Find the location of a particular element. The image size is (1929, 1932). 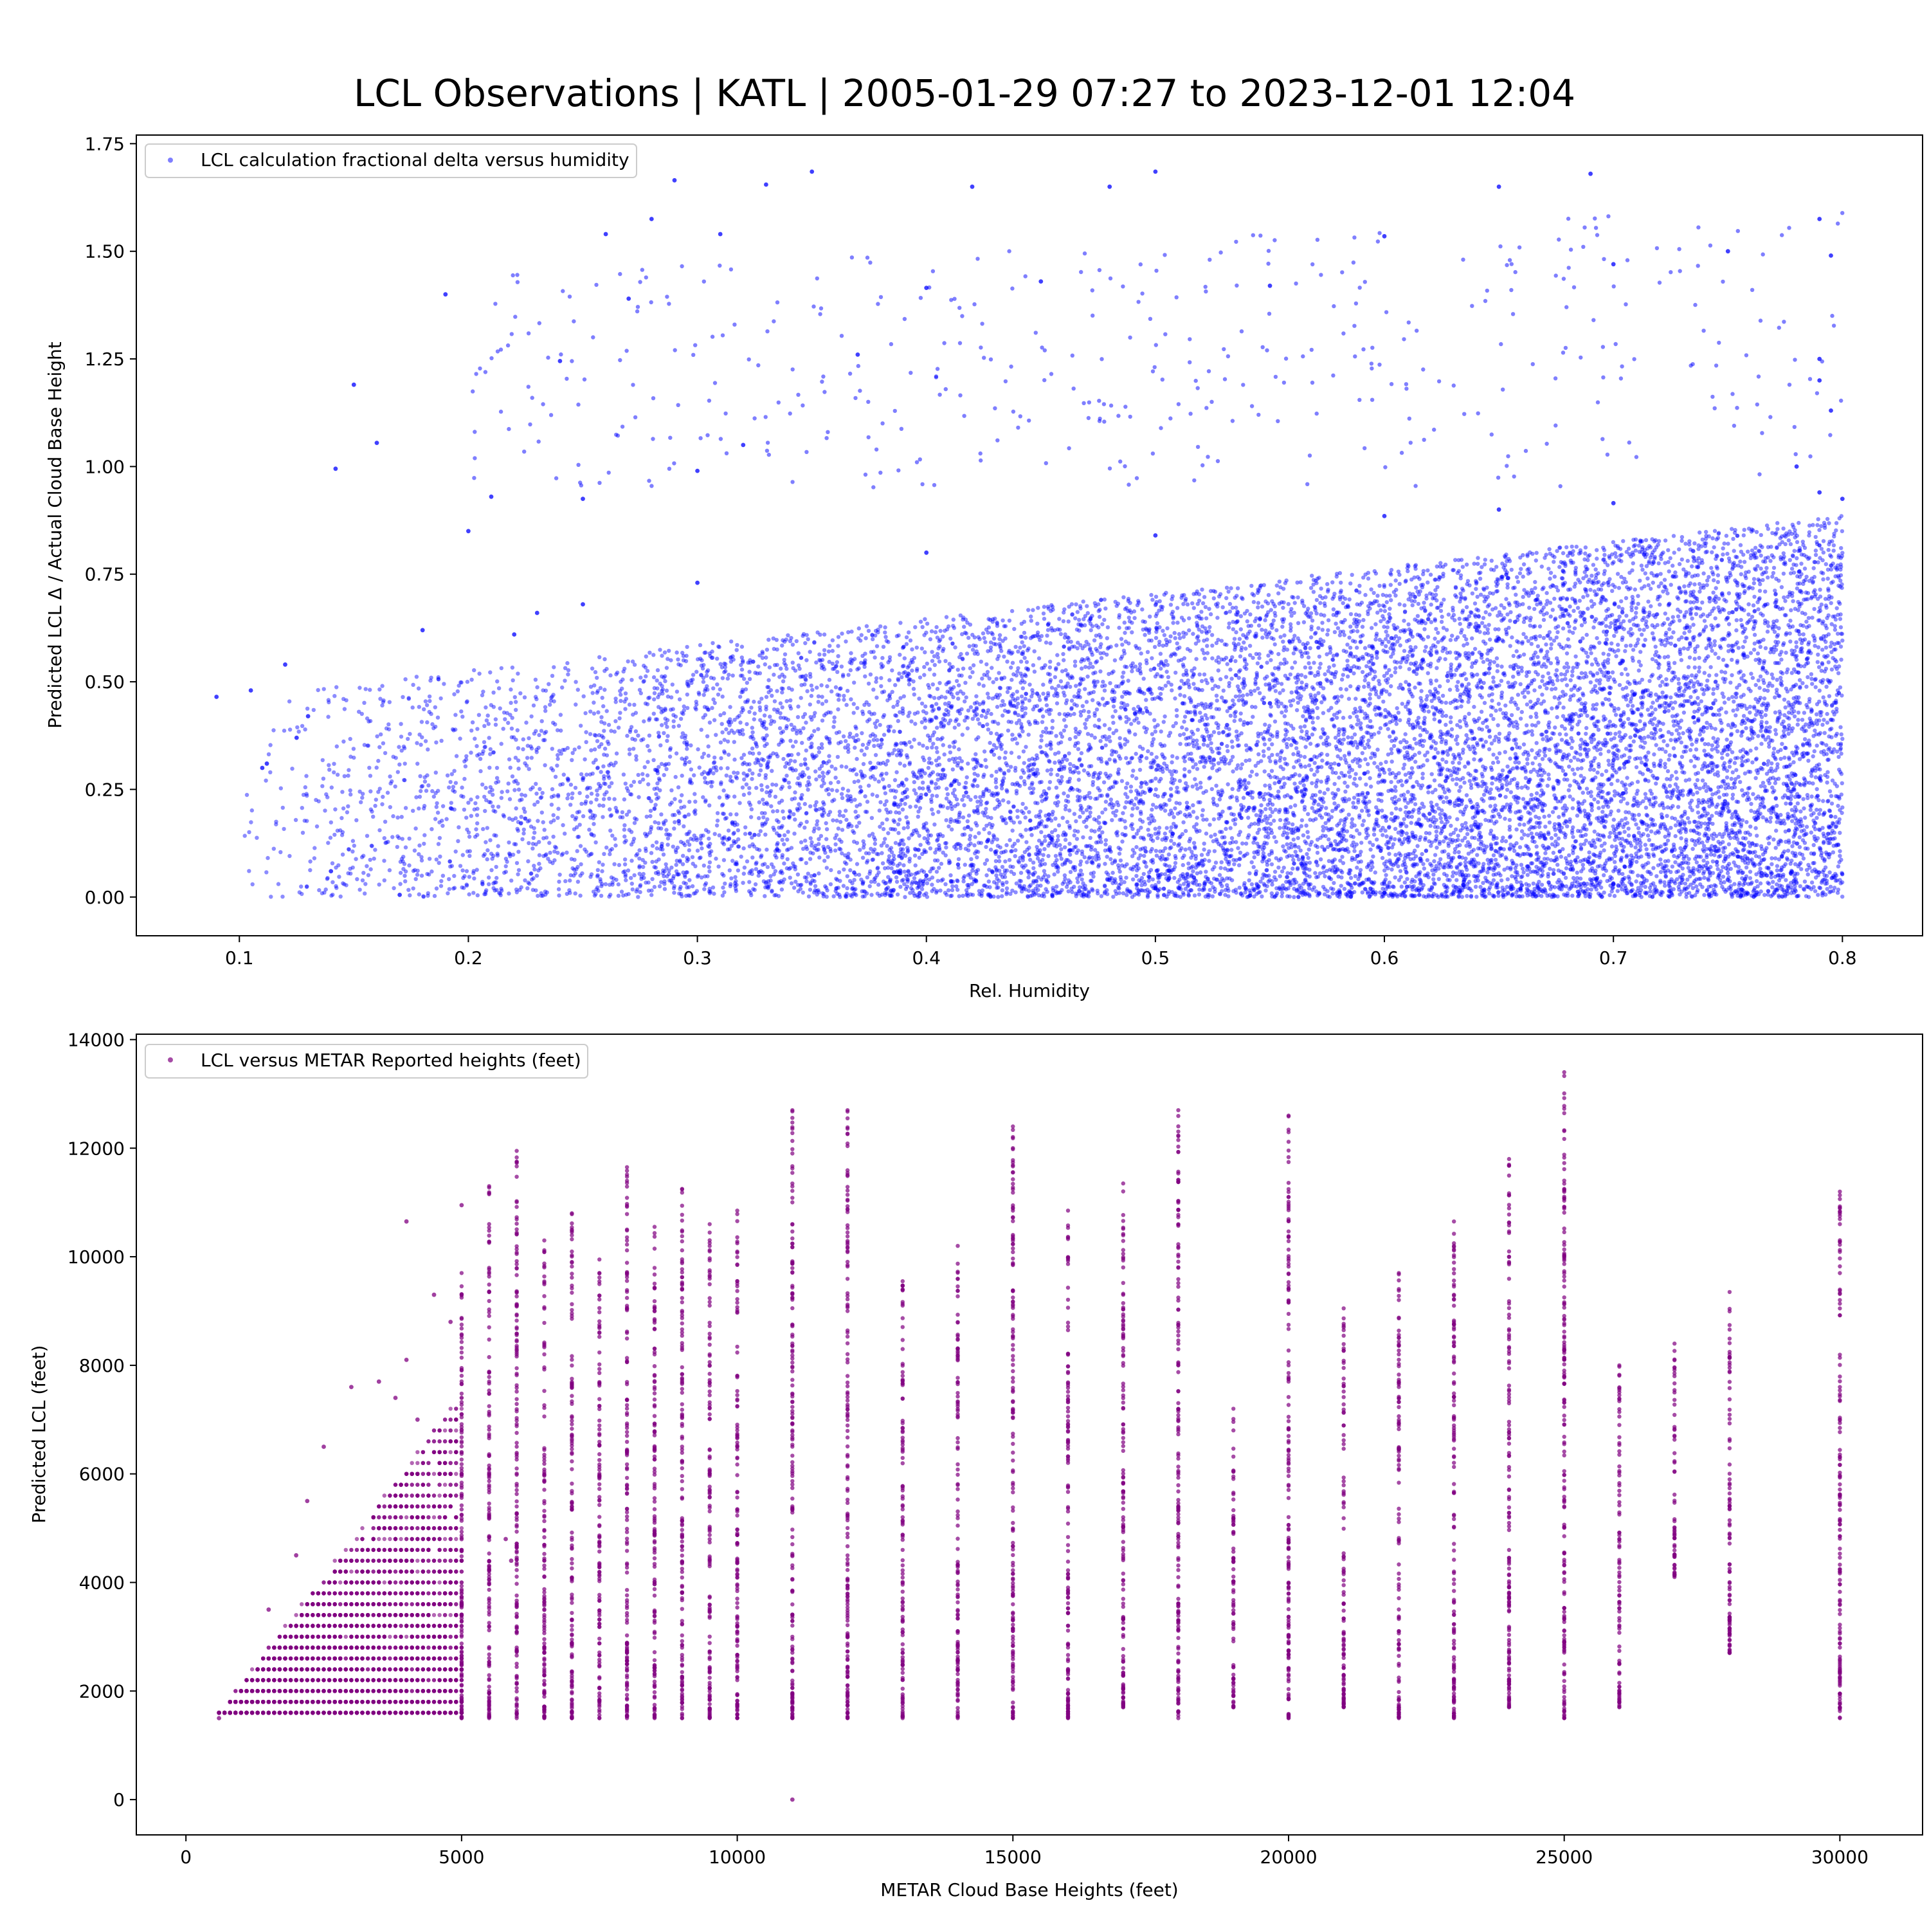

chart-bottom-xlabel: METAR Cloud Base Heights (feet) is located at coordinates (1029, 1890).